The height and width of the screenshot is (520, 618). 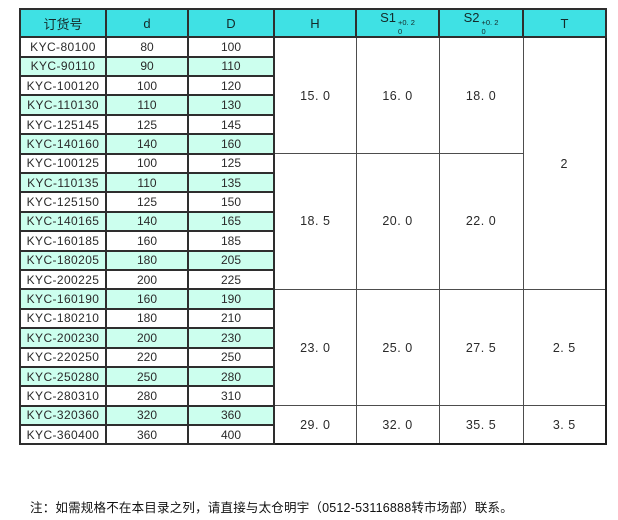 I want to click on D-cell: 250, so click(x=231, y=357).